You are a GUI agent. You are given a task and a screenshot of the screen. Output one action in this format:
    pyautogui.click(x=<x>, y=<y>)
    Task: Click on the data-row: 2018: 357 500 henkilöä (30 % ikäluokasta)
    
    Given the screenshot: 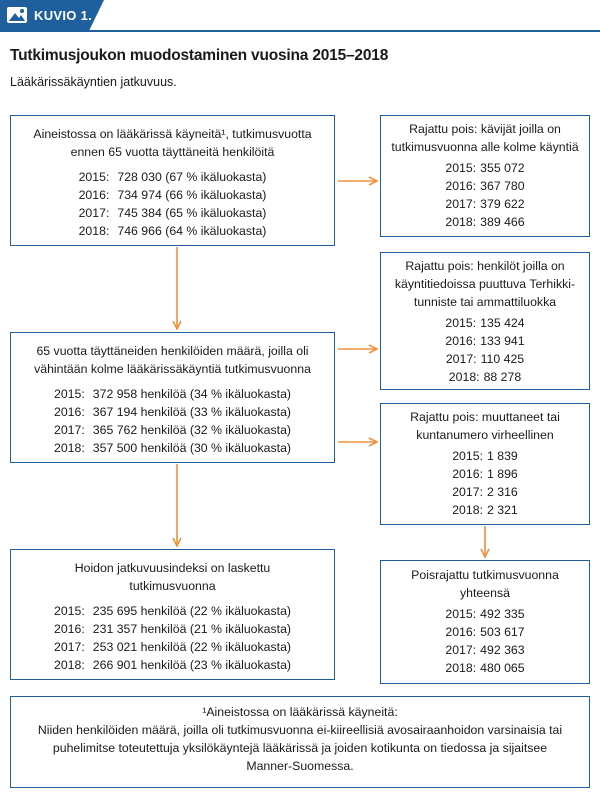 What is the action you would take?
    pyautogui.click(x=172, y=448)
    